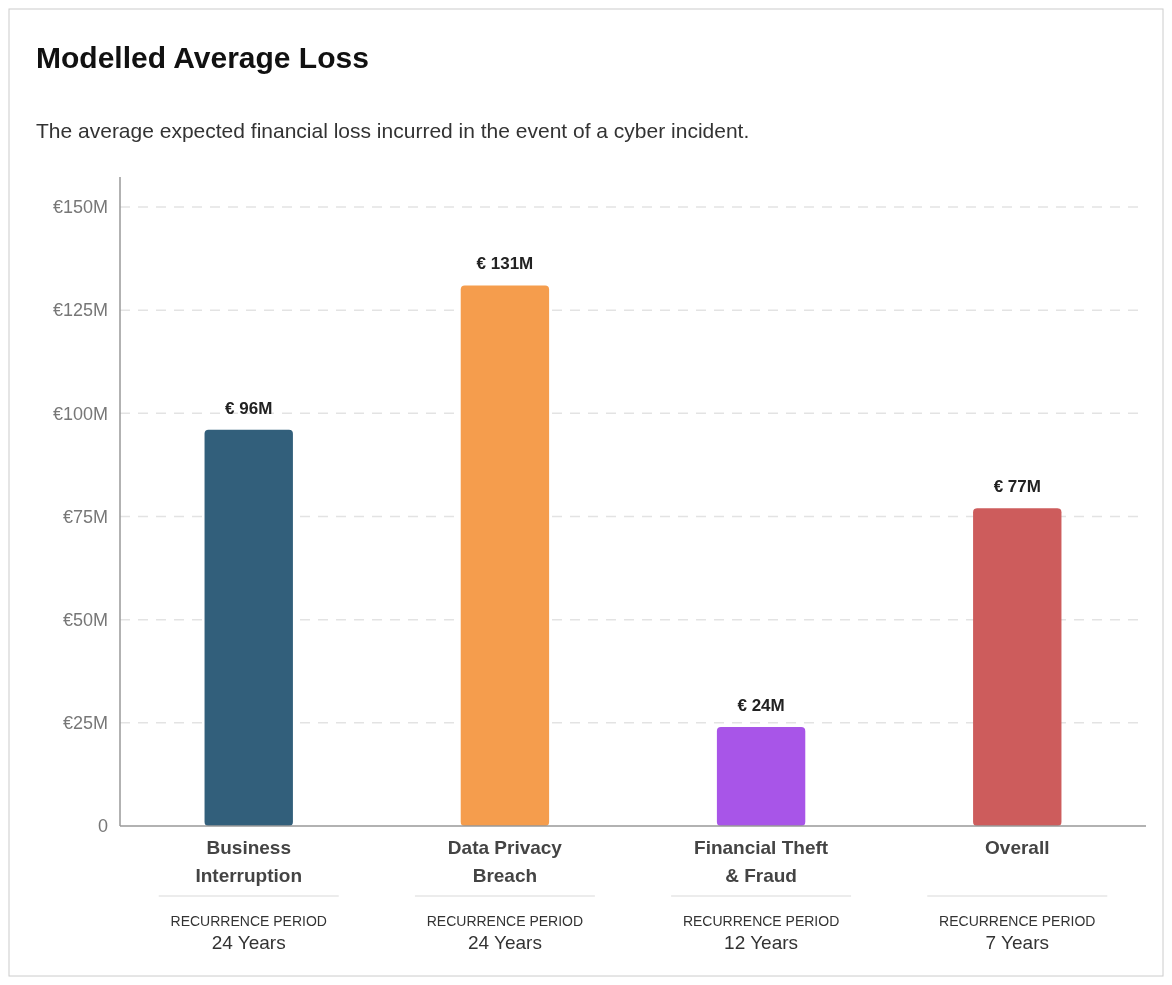  I want to click on y-tick-label: €75M, so click(85, 516).